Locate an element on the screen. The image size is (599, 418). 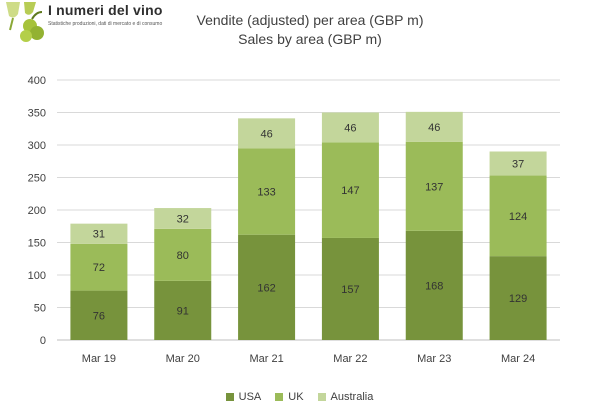
legend: USA UK Australia is located at coordinates (299, 397).